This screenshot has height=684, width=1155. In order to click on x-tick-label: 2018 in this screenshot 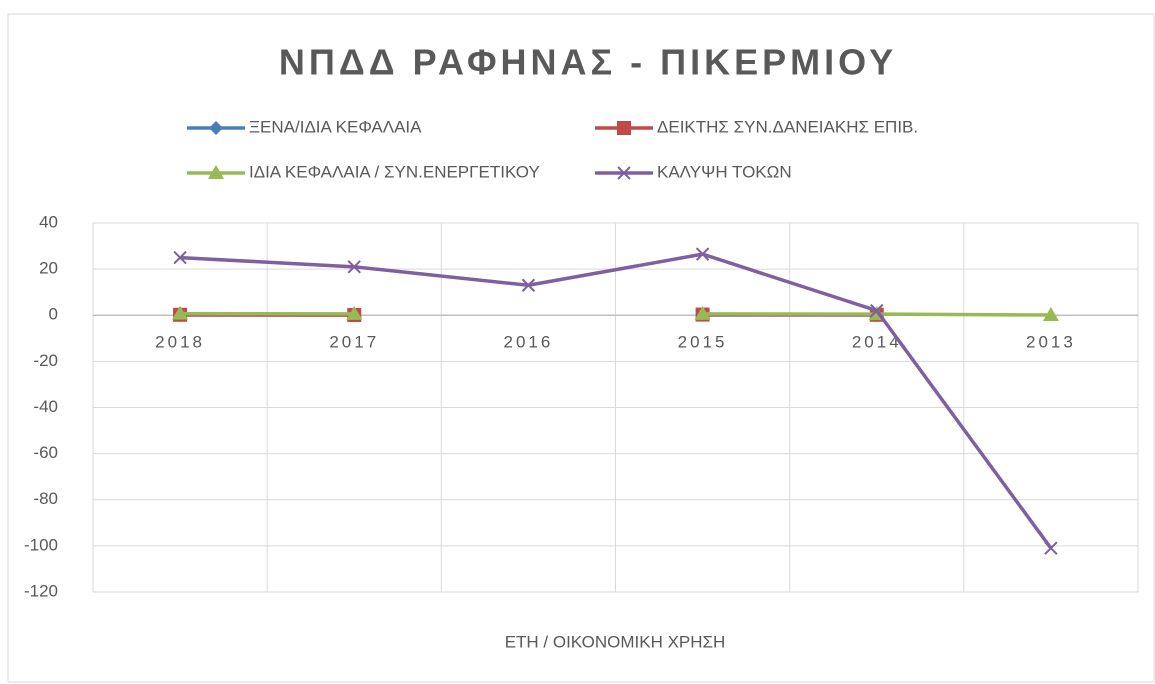, I will do `click(180, 342)`.